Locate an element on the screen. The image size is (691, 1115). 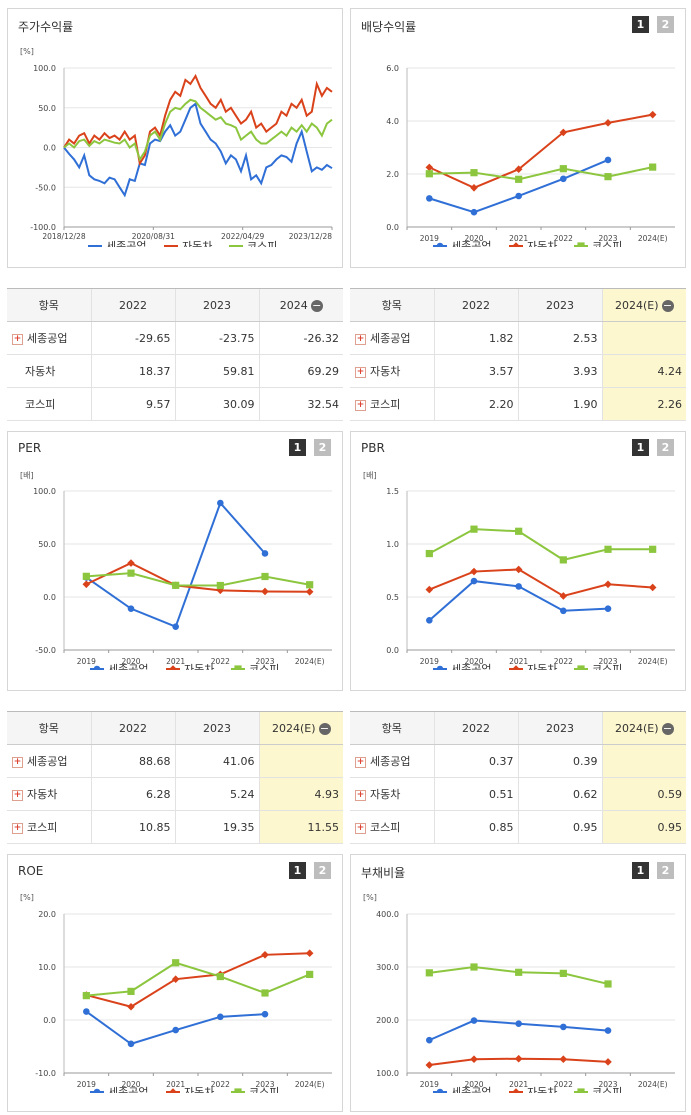
series-line-kospi is located at coordinates (198, 979).